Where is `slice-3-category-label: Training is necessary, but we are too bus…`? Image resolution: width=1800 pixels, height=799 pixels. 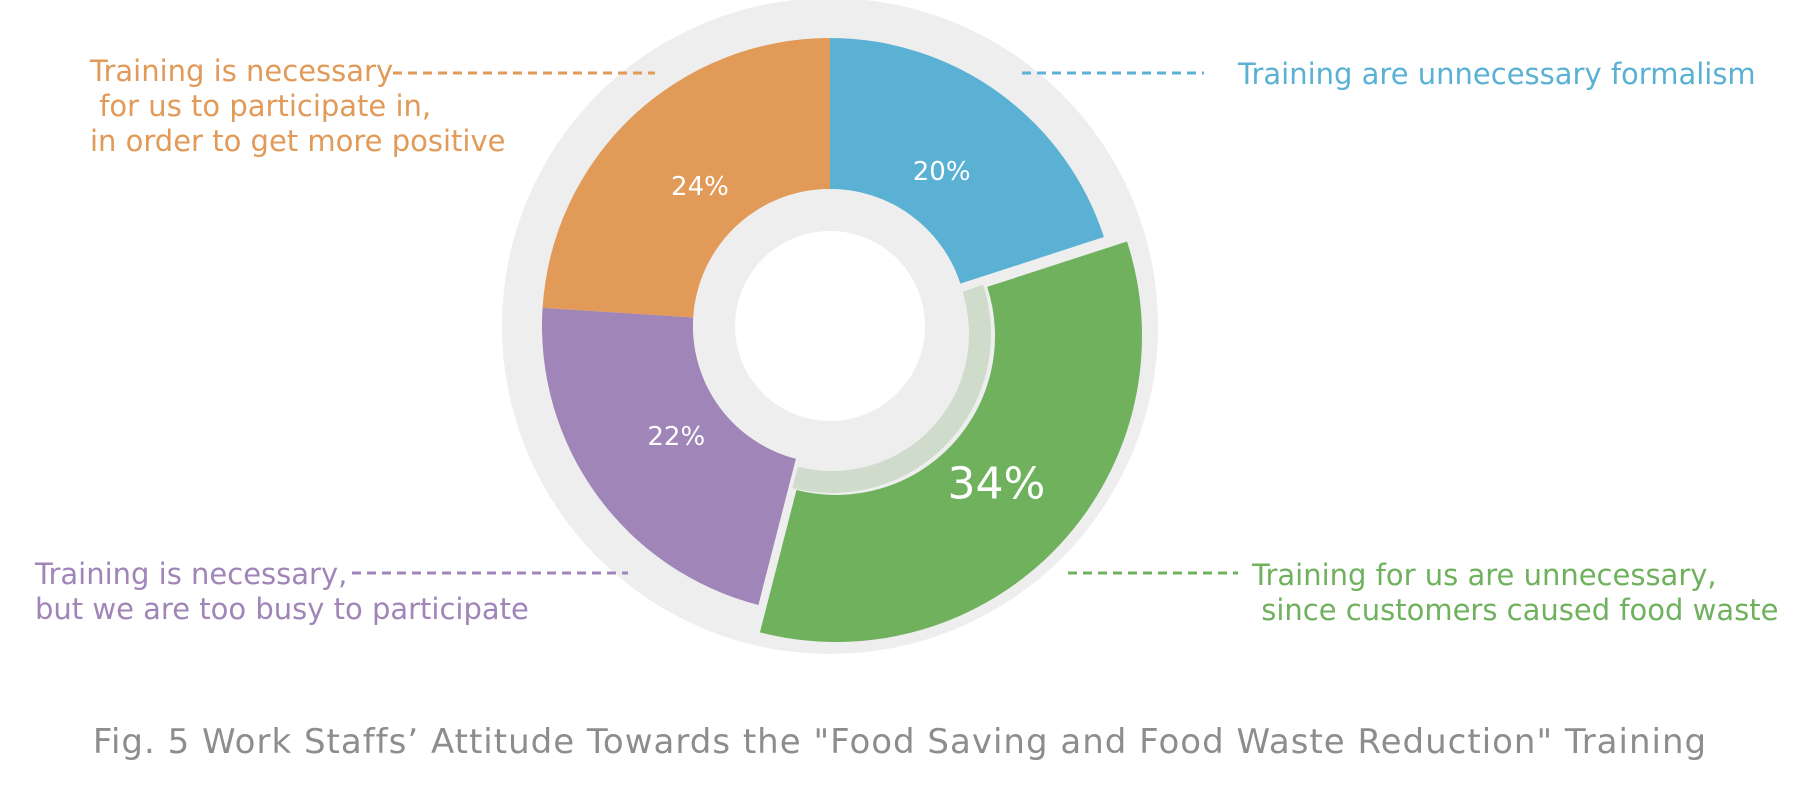 slice-3-category-label: Training is necessary, but we are too bus… is located at coordinates (281, 591).